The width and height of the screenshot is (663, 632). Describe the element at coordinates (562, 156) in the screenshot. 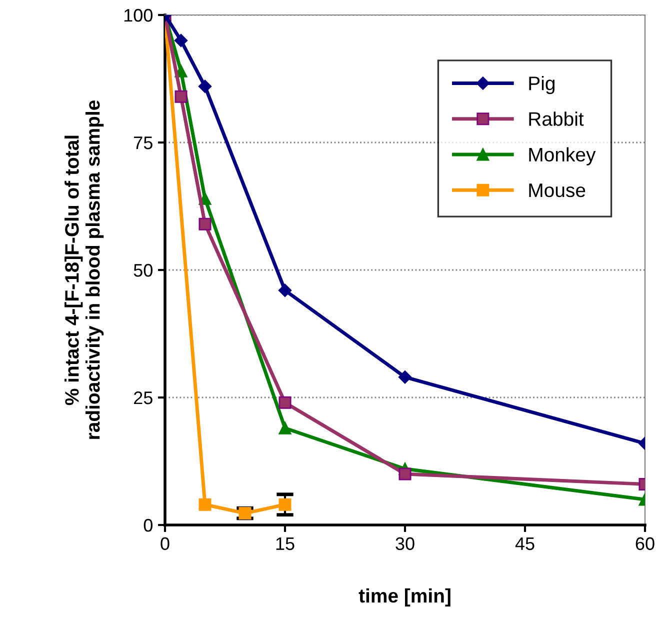

I see `legend-label: Monkey` at that location.